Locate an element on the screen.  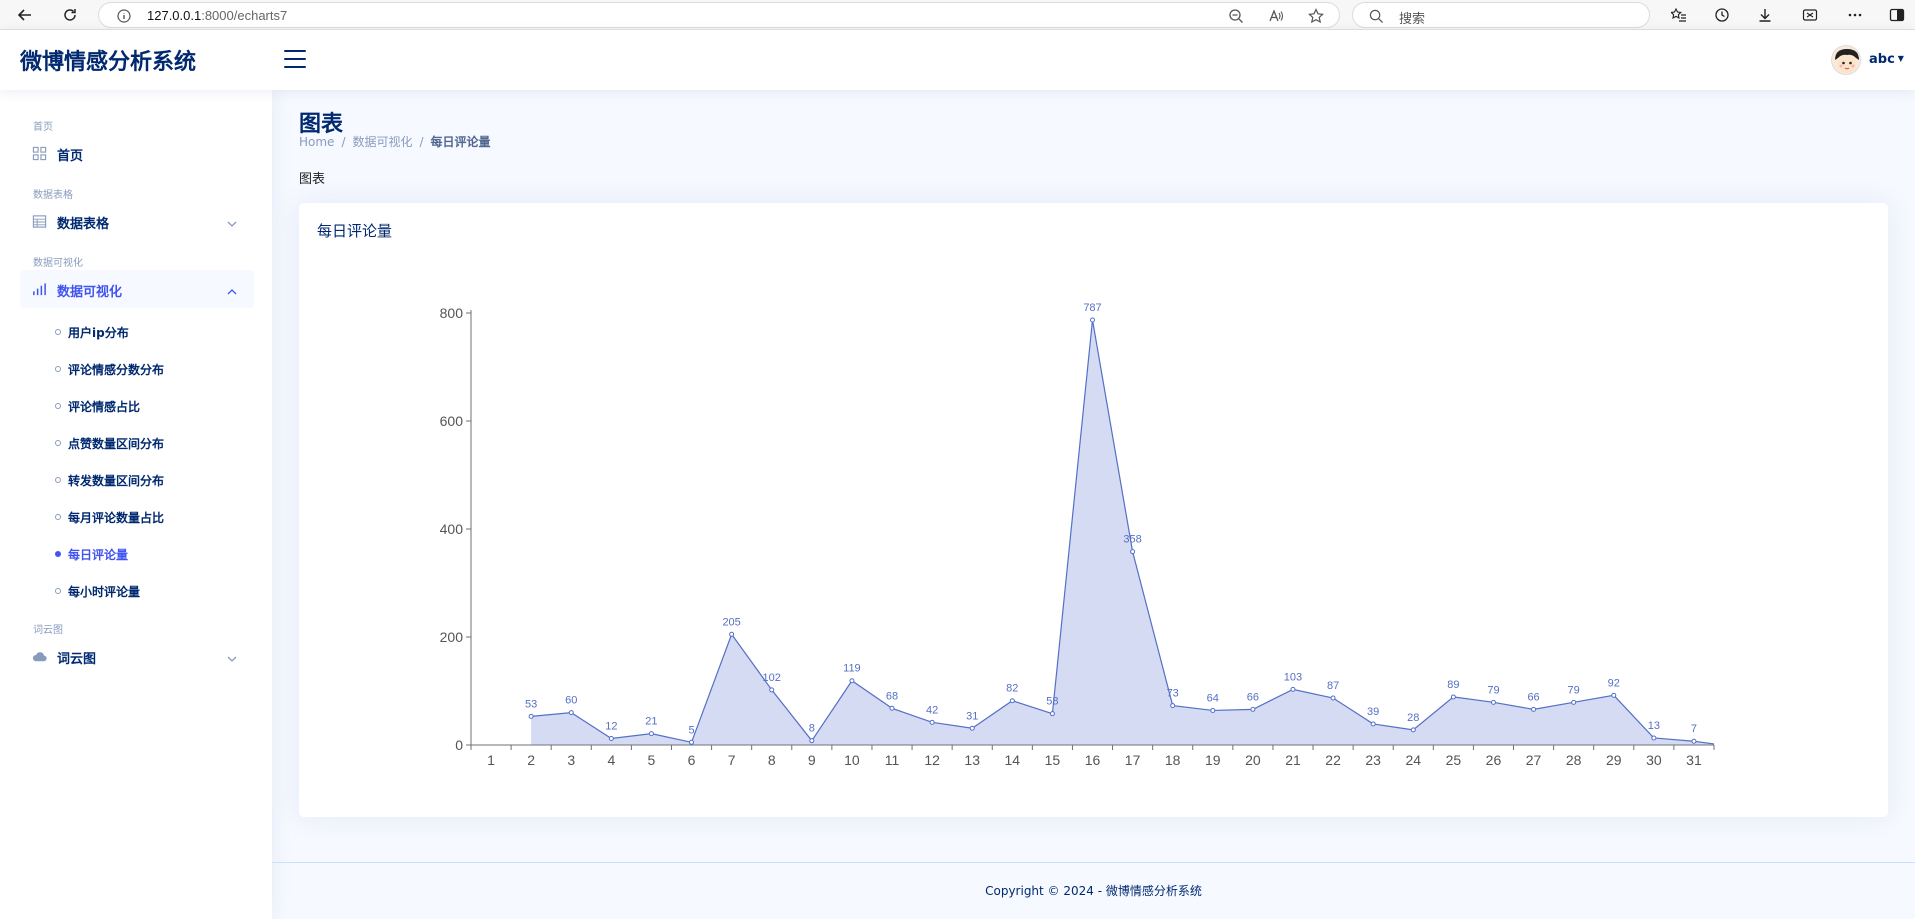
bar-chart-icon is located at coordinates (40, 290).